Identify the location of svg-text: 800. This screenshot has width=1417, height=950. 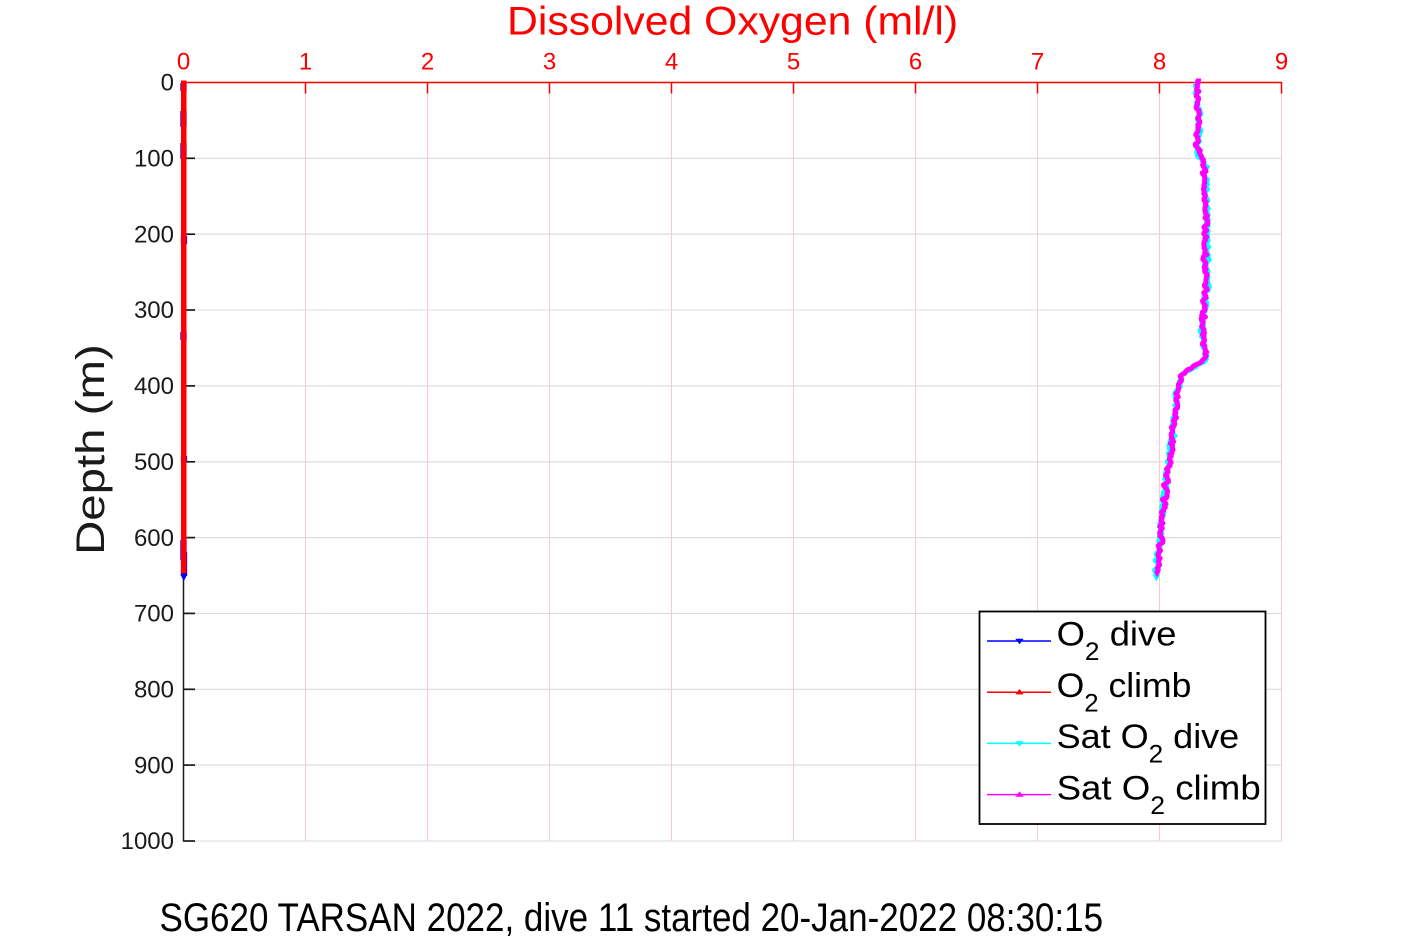
(154, 690).